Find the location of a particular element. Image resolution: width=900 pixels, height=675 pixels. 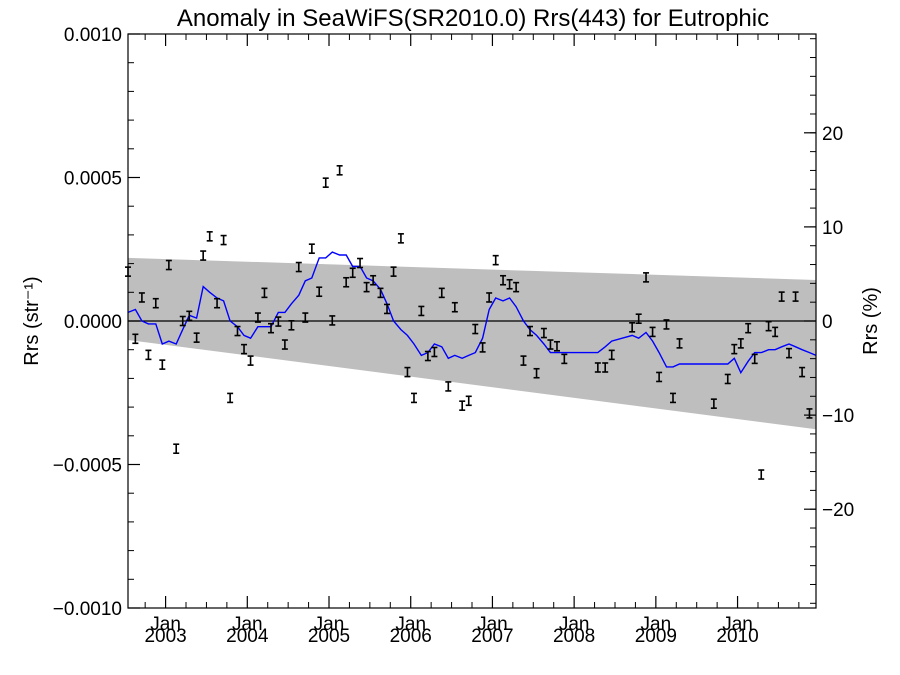

x-tick-year-label: 2010 is located at coordinates (737, 636).